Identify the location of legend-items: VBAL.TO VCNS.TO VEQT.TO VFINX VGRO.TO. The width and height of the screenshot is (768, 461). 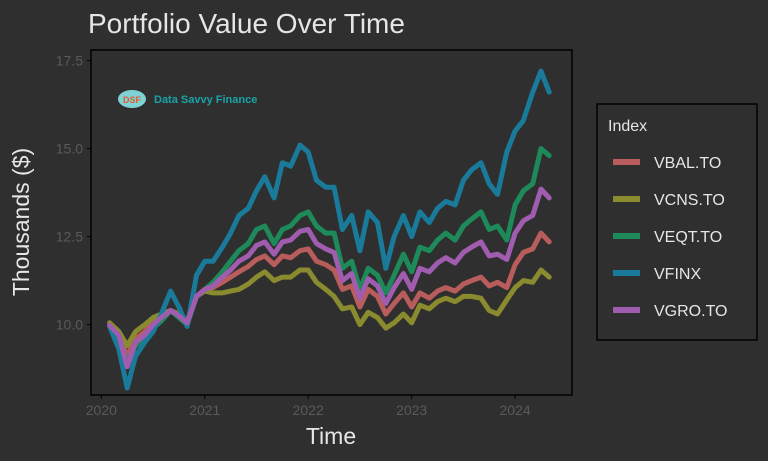
(670, 237).